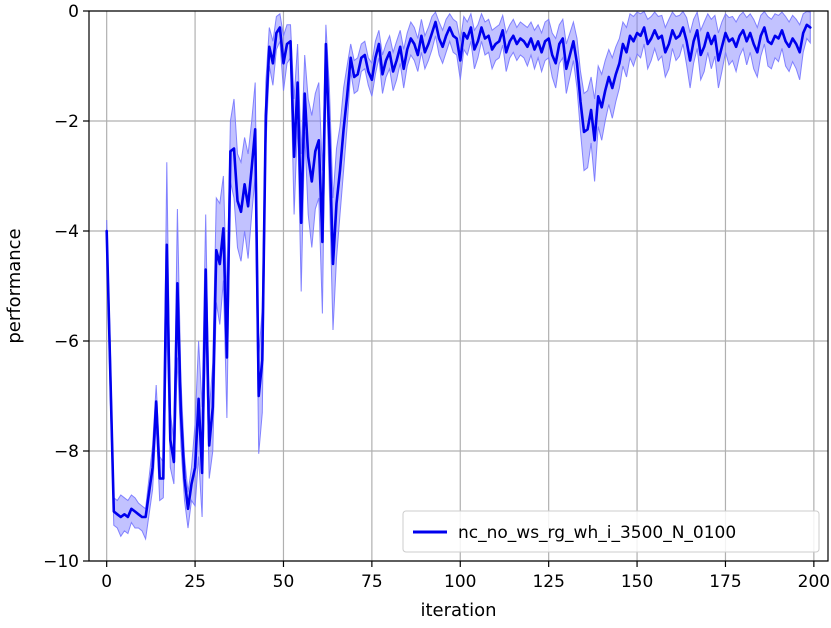  What do you see at coordinates (73, 12) in the screenshot?
I see `y-tick-label: 0` at bounding box center [73, 12].